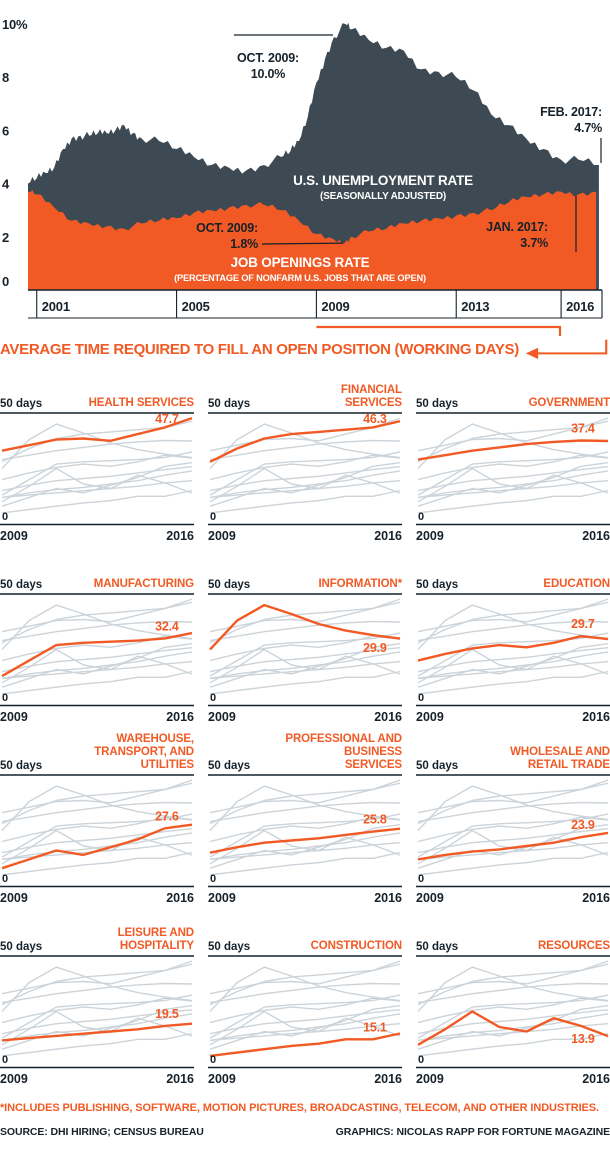  Describe the element at coordinates (583, 825) in the screenshot. I see `svg-text: 23.9` at that location.